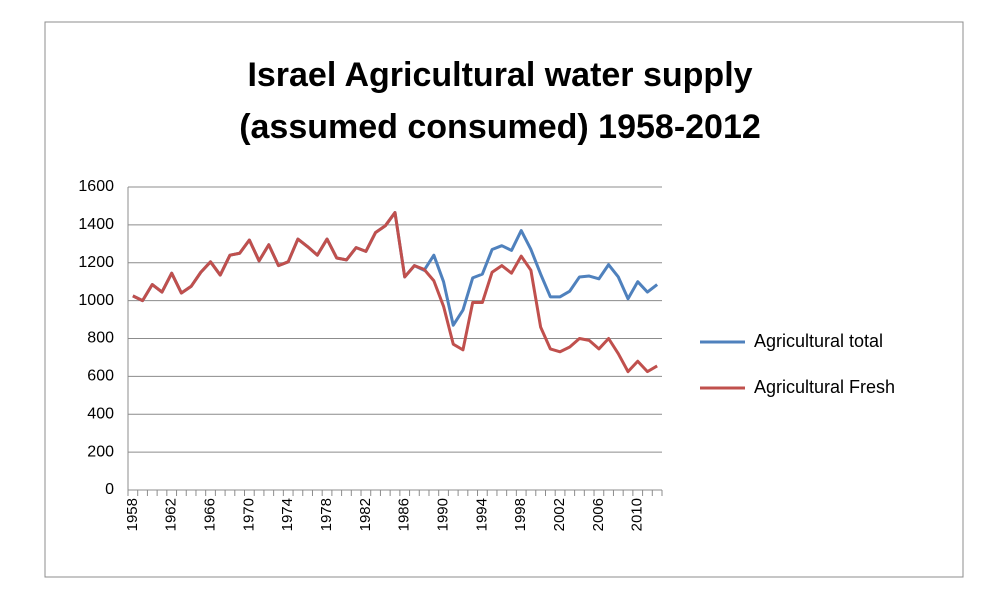  What do you see at coordinates (500, 127) in the screenshot?
I see `chart-title: (assumed consumed) 1958-2012` at bounding box center [500, 127].